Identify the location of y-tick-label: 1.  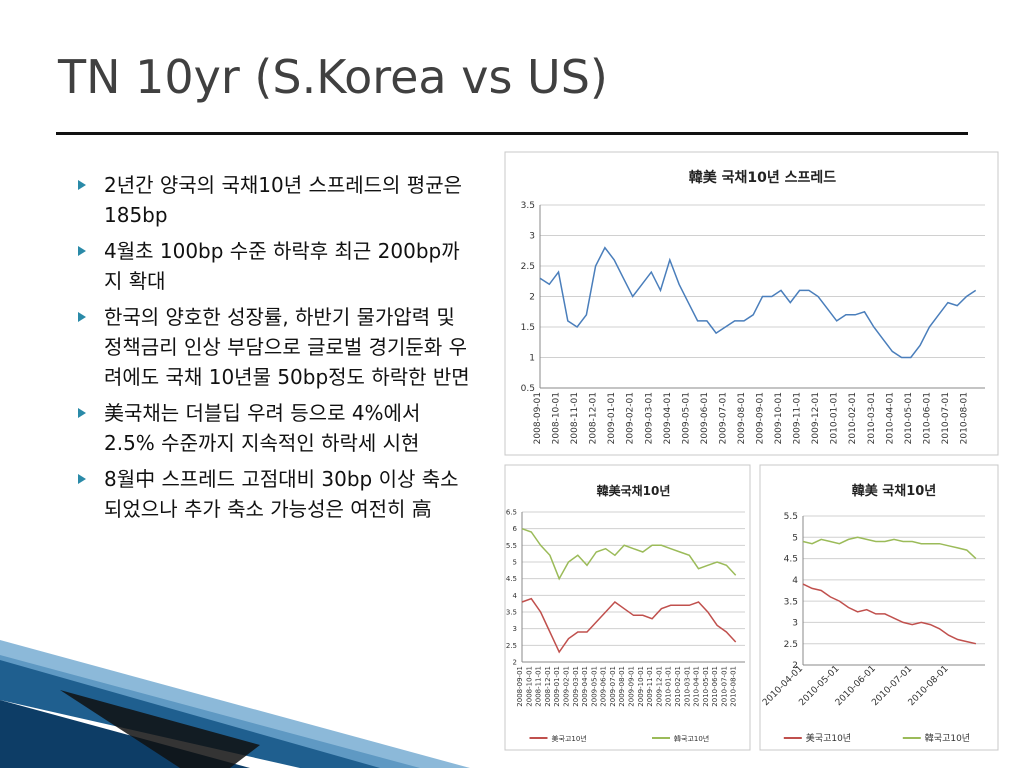
(532, 359).